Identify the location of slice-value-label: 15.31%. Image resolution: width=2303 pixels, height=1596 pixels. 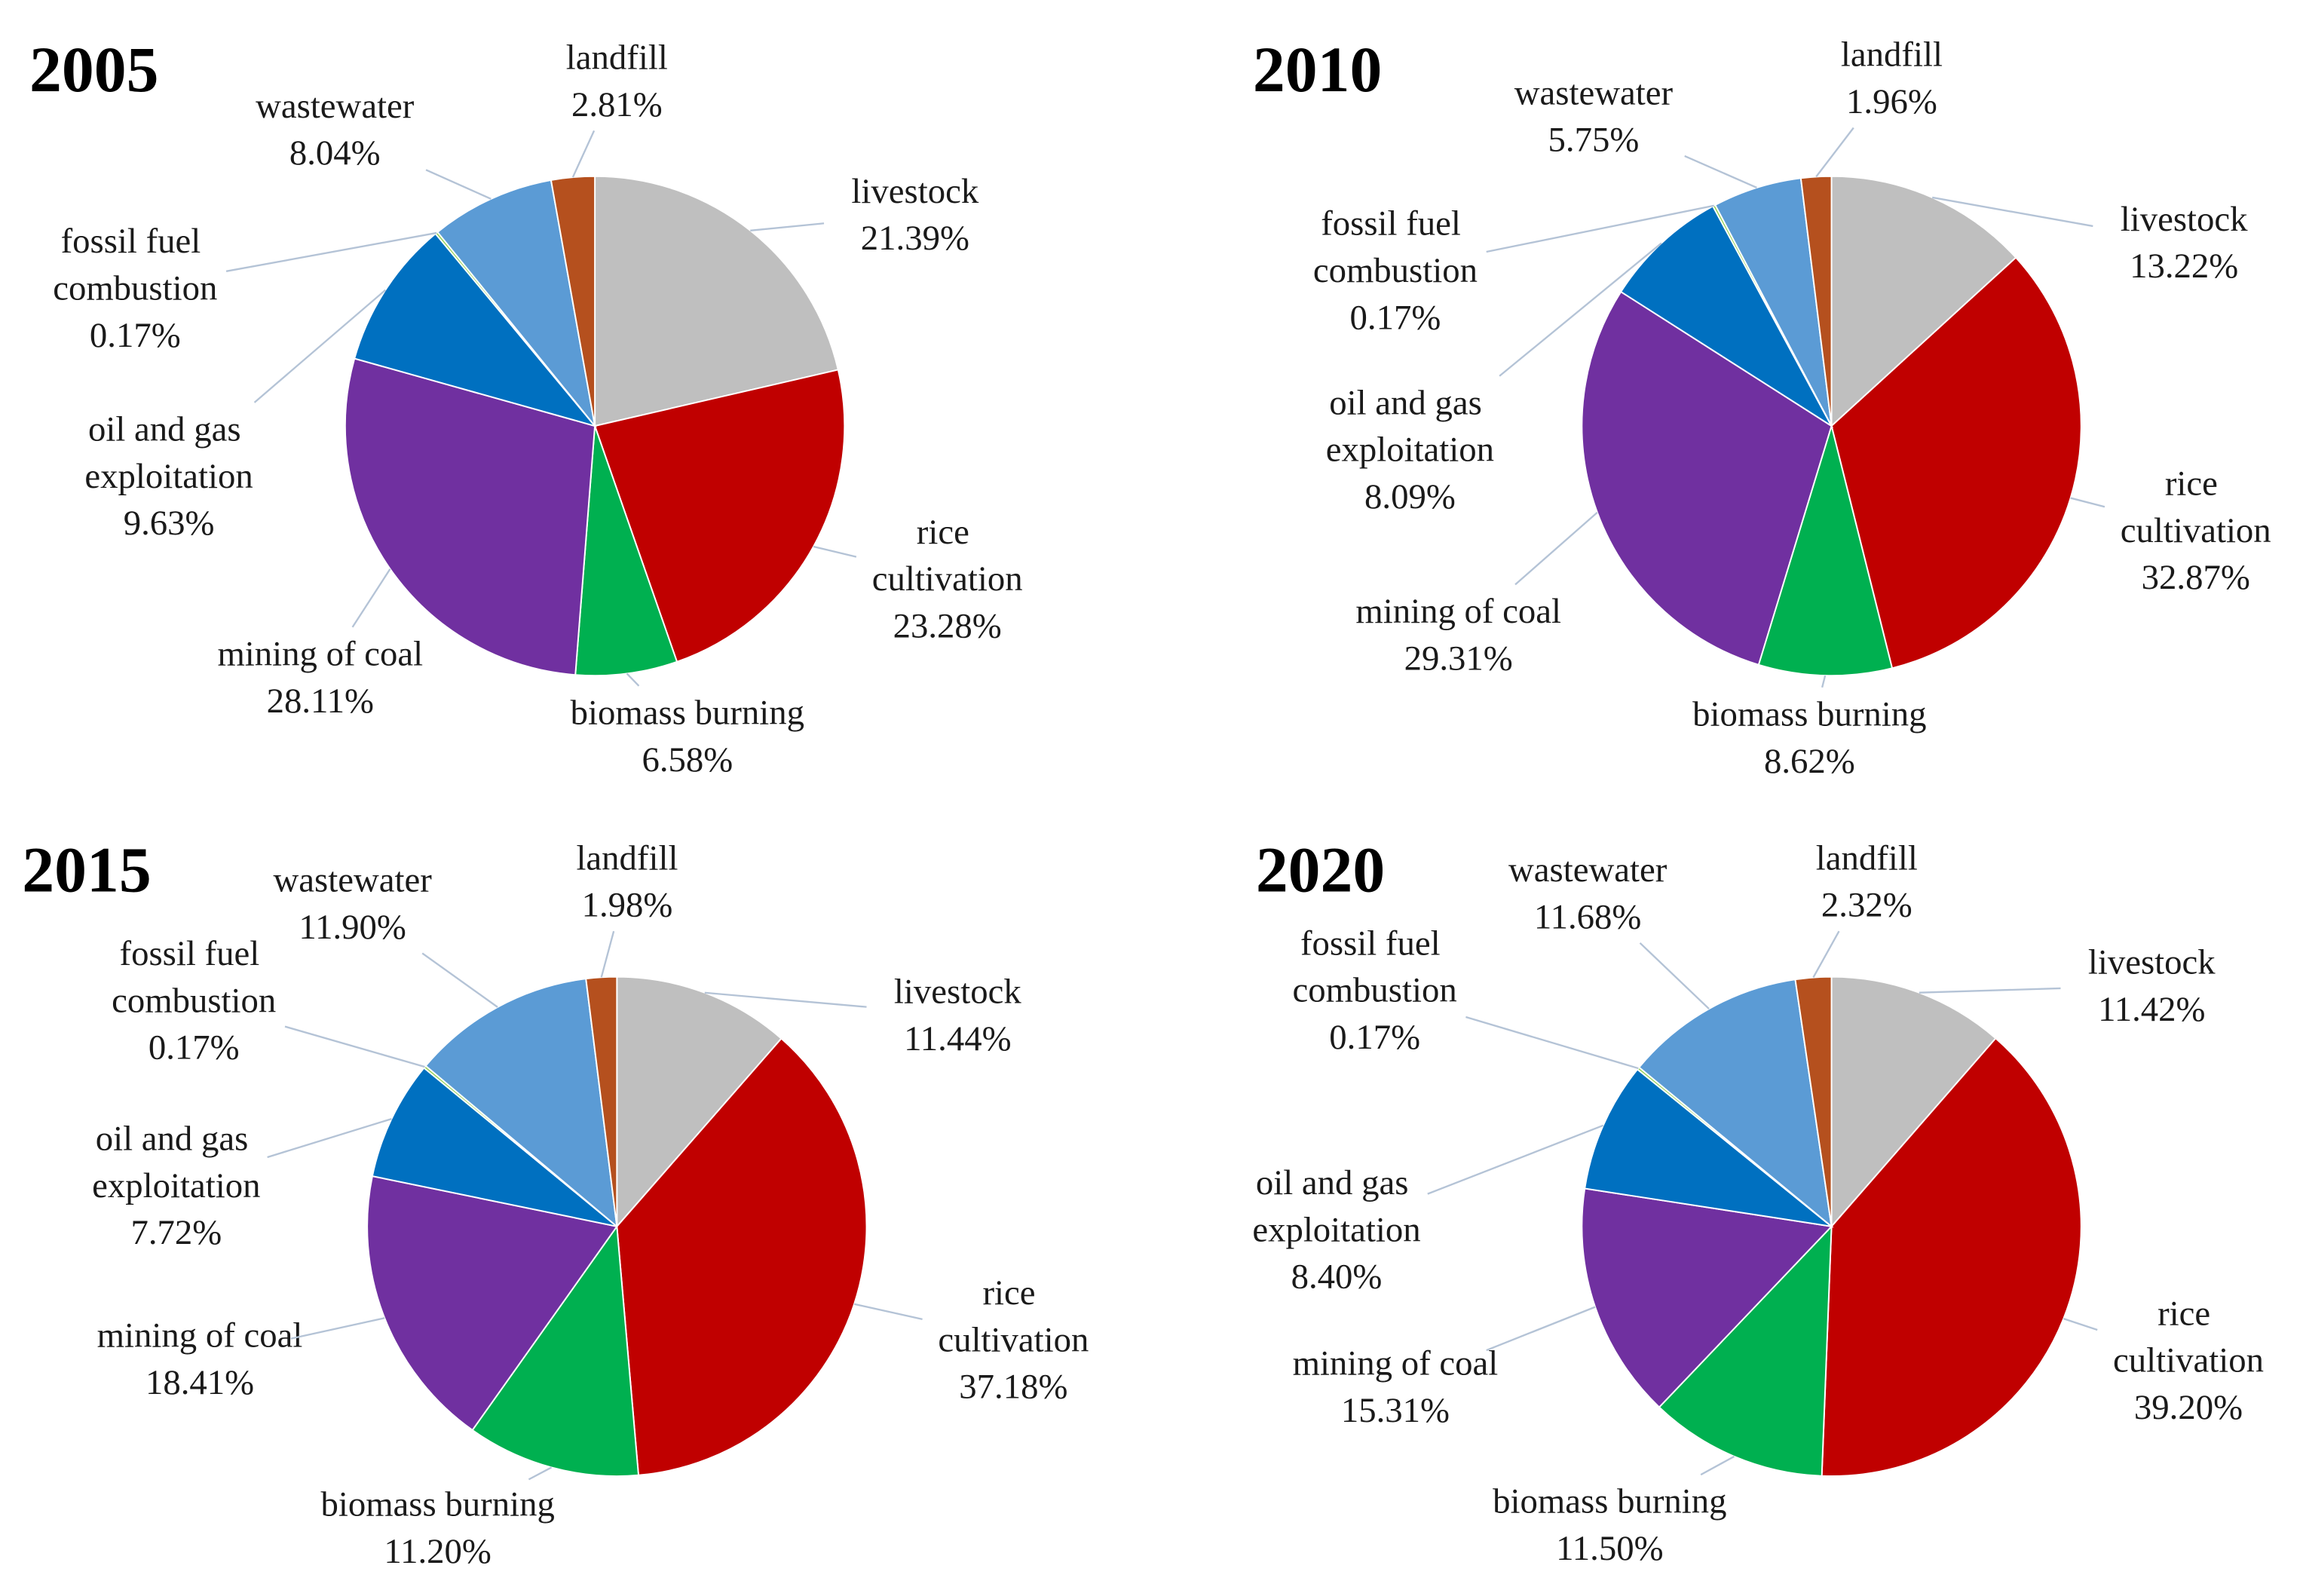
(1395, 1410).